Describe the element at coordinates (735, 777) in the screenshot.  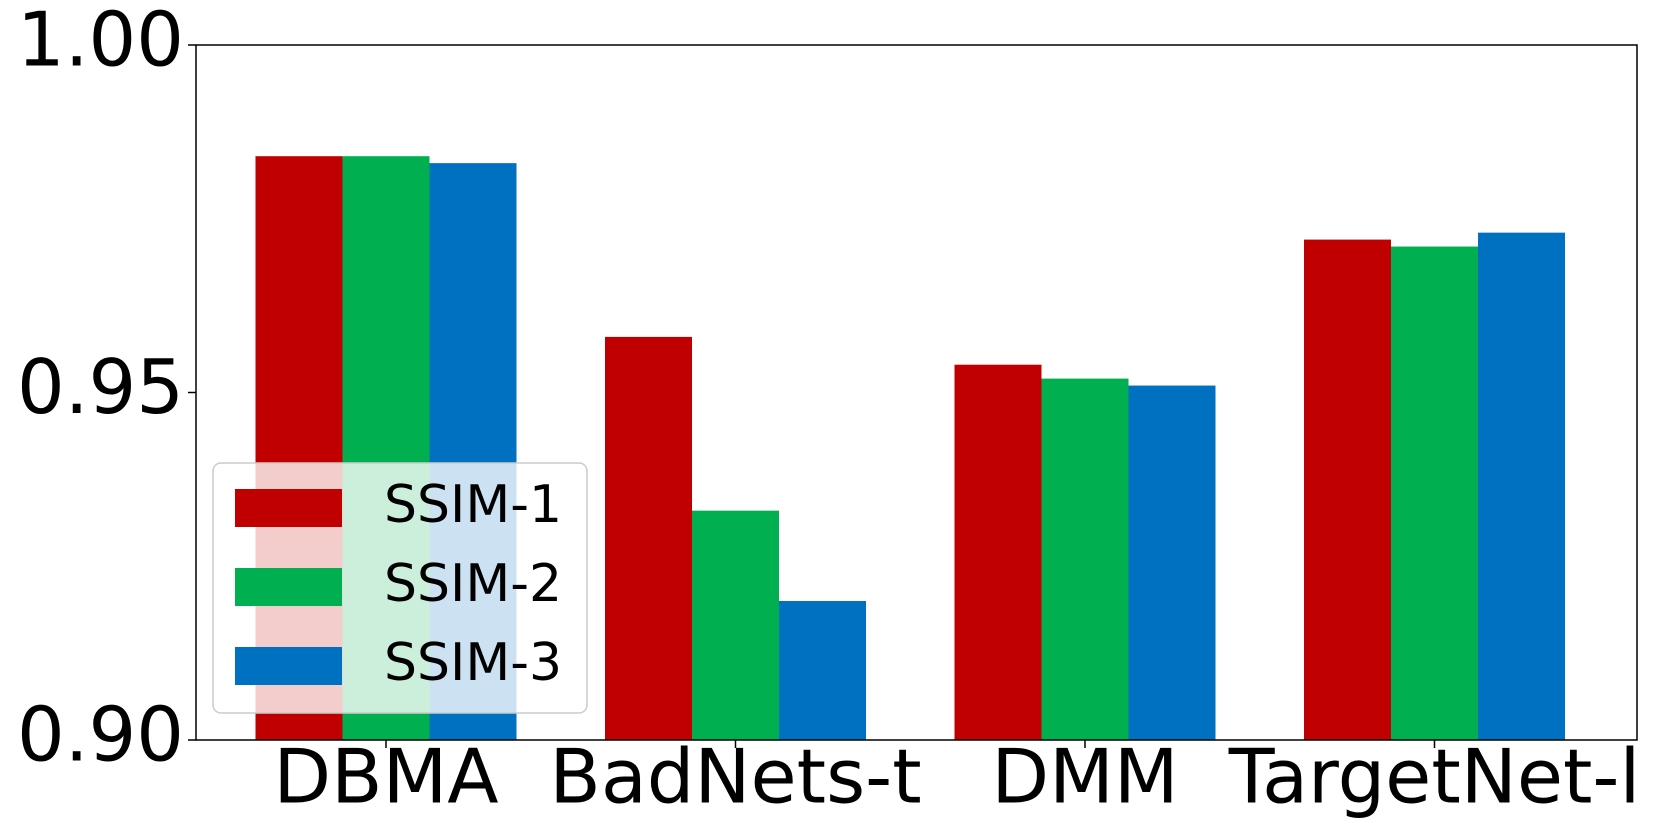
I see `x-tick-label: BadNets-t` at that location.